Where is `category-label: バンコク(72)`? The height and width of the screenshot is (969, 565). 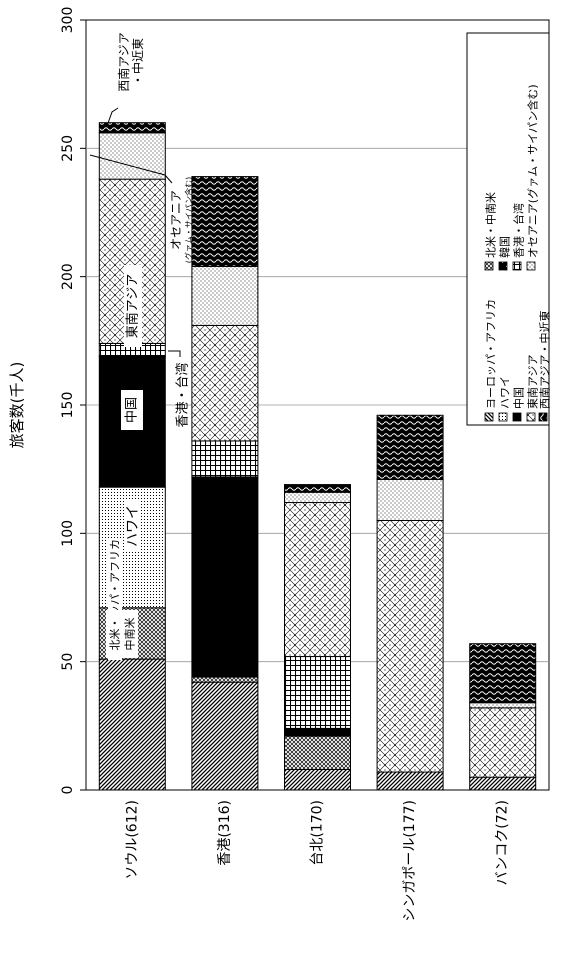 category-label: バンコク(72) is located at coordinates (503, 842).